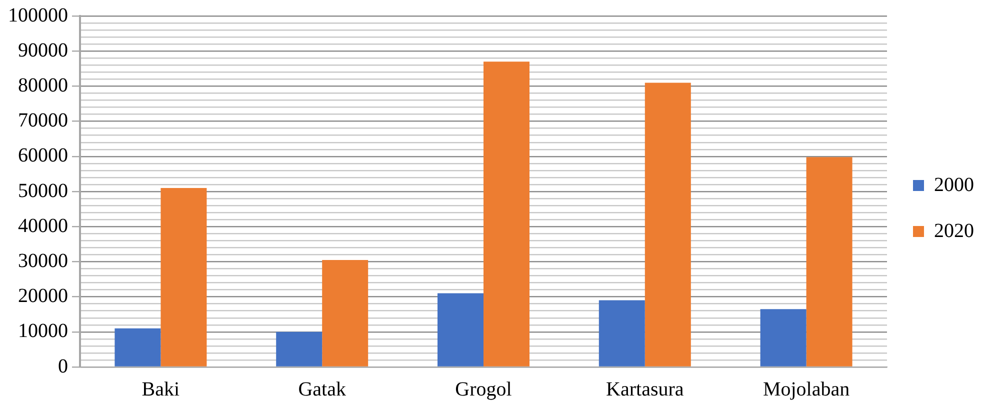  What do you see at coordinates (38, 15) in the screenshot?
I see `y-tick-label: 100000` at bounding box center [38, 15].